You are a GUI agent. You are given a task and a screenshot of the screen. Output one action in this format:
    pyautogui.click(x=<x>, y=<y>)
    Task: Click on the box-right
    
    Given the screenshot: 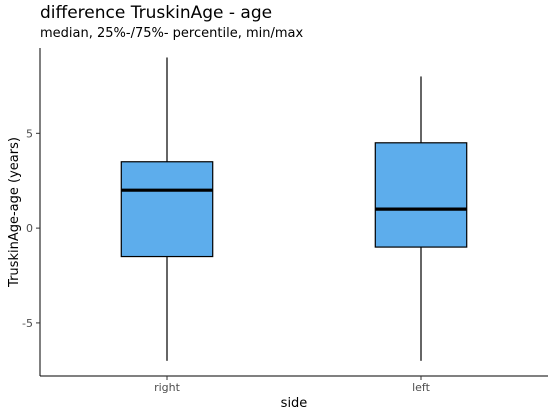 What is the action you would take?
    pyautogui.click(x=167, y=209)
    